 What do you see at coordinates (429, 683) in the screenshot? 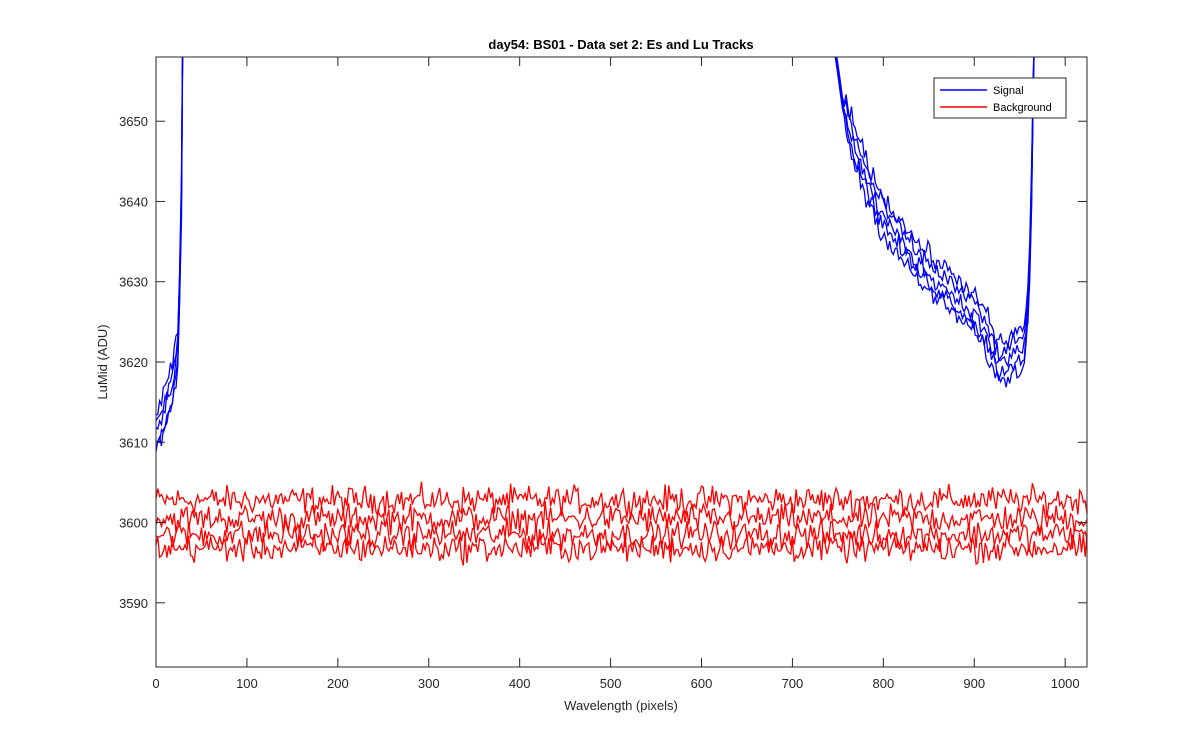
I see `x-tick-label: 300` at bounding box center [429, 683].